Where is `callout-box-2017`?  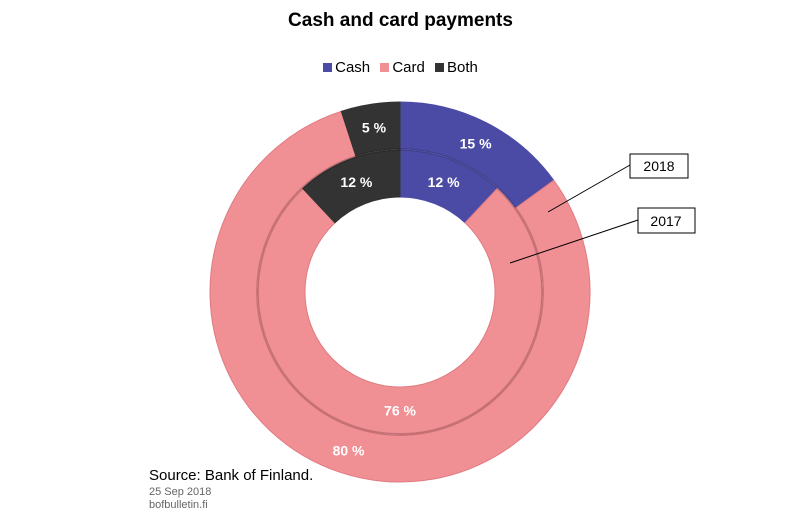
callout-box-2017 is located at coordinates (666, 220).